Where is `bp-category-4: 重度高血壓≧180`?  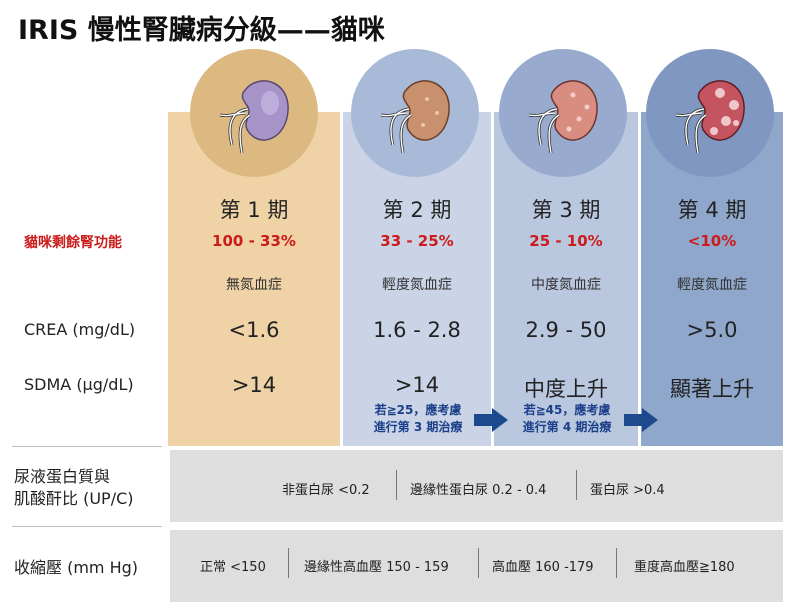 bp-category-4: 重度高血壓≧180 is located at coordinates (684, 567).